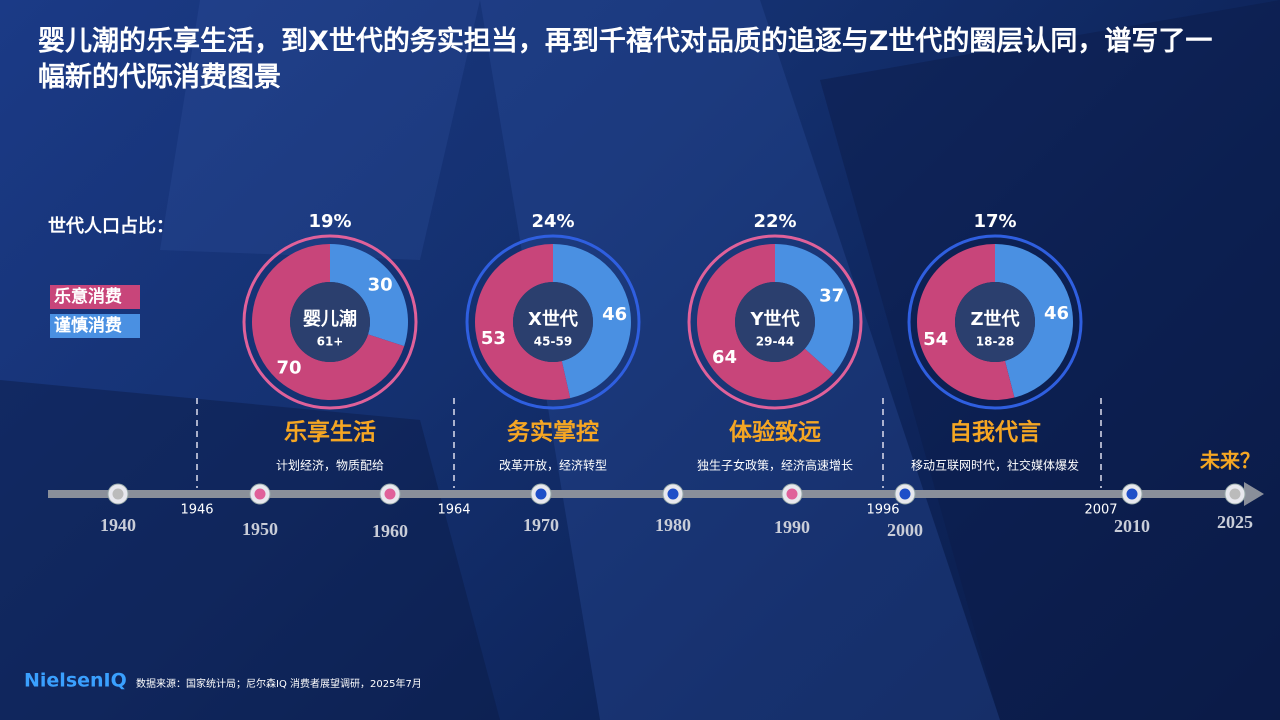  What do you see at coordinates (1230, 461) in the screenshot?
I see `future-label: 未来？` at bounding box center [1230, 461].